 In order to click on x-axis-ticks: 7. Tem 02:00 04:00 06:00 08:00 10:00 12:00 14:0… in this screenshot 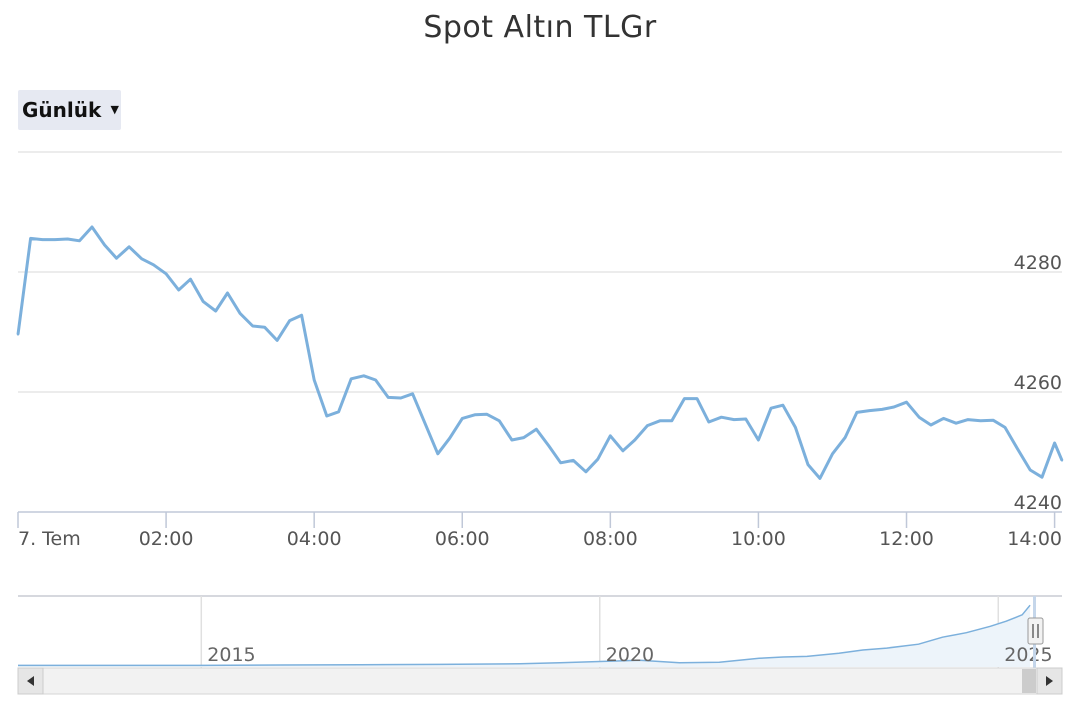, I will do `click(539, 531)`.